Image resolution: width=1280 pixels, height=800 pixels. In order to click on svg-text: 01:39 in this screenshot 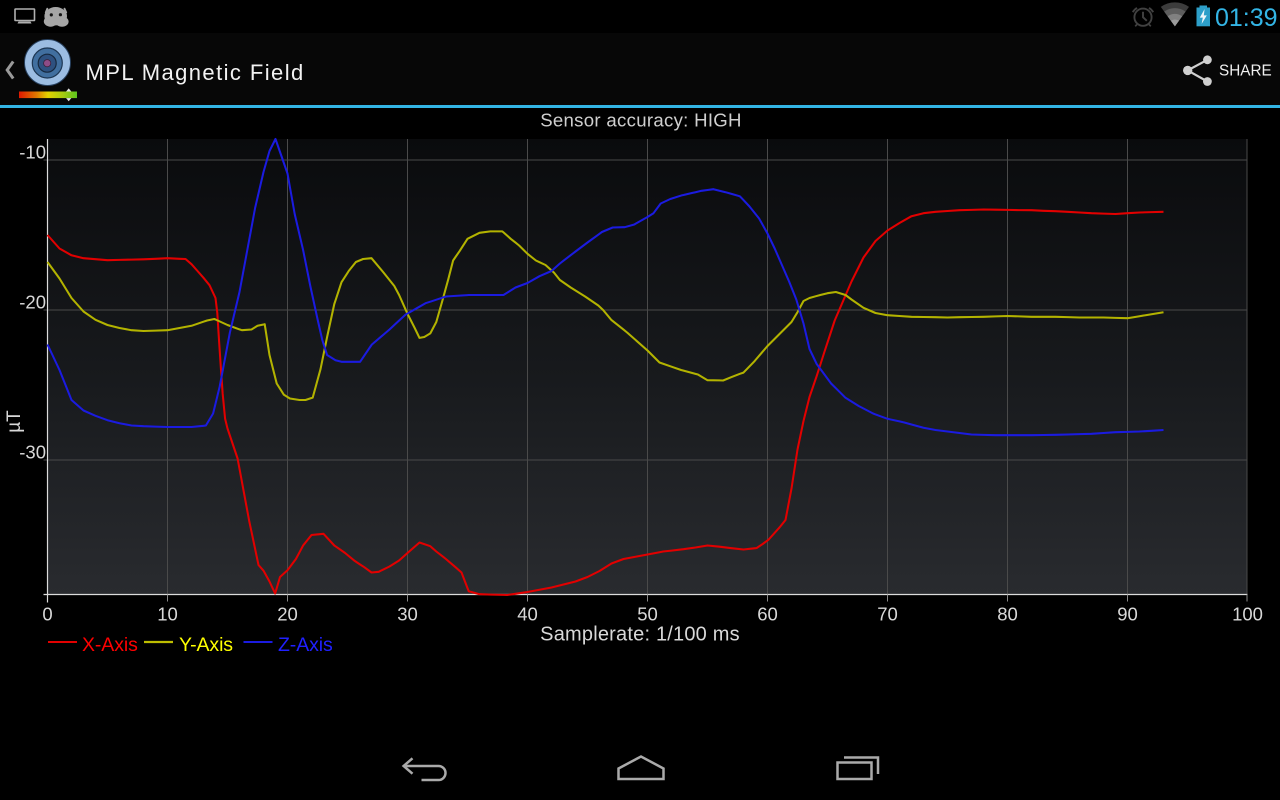, I will do `click(1246, 18)`.